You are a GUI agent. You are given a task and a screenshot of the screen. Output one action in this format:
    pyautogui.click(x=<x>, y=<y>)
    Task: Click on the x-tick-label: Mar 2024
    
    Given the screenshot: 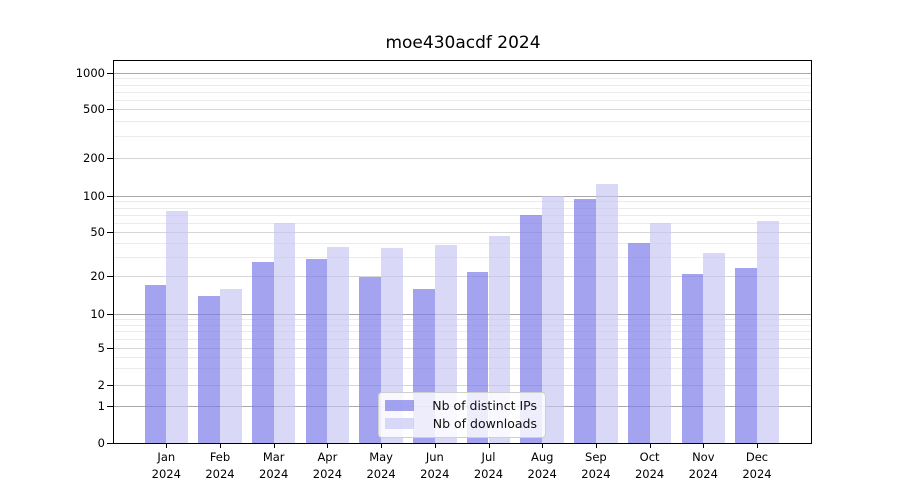 What is the action you would take?
    pyautogui.click(x=274, y=465)
    